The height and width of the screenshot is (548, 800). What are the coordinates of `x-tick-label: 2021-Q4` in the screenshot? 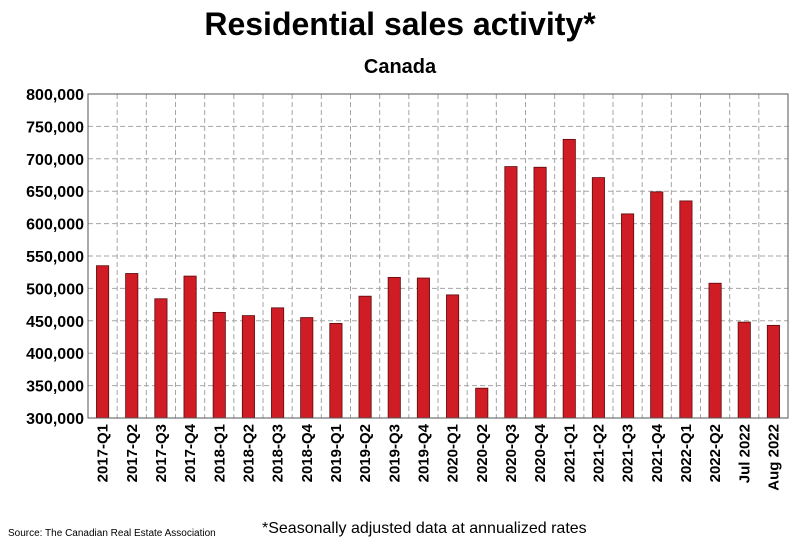 It's located at (657, 452).